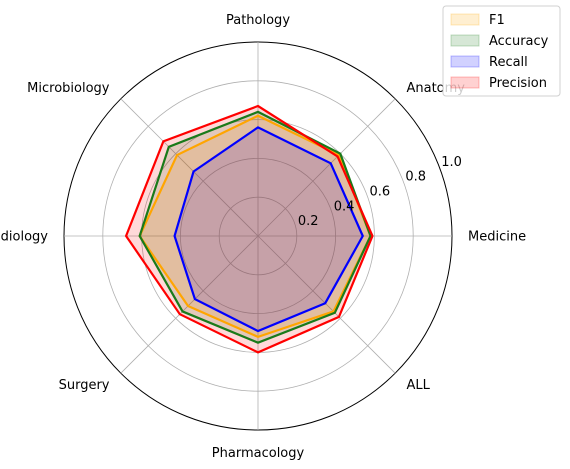 The image size is (570, 469). I want to click on legend-box, so click(501, 51).